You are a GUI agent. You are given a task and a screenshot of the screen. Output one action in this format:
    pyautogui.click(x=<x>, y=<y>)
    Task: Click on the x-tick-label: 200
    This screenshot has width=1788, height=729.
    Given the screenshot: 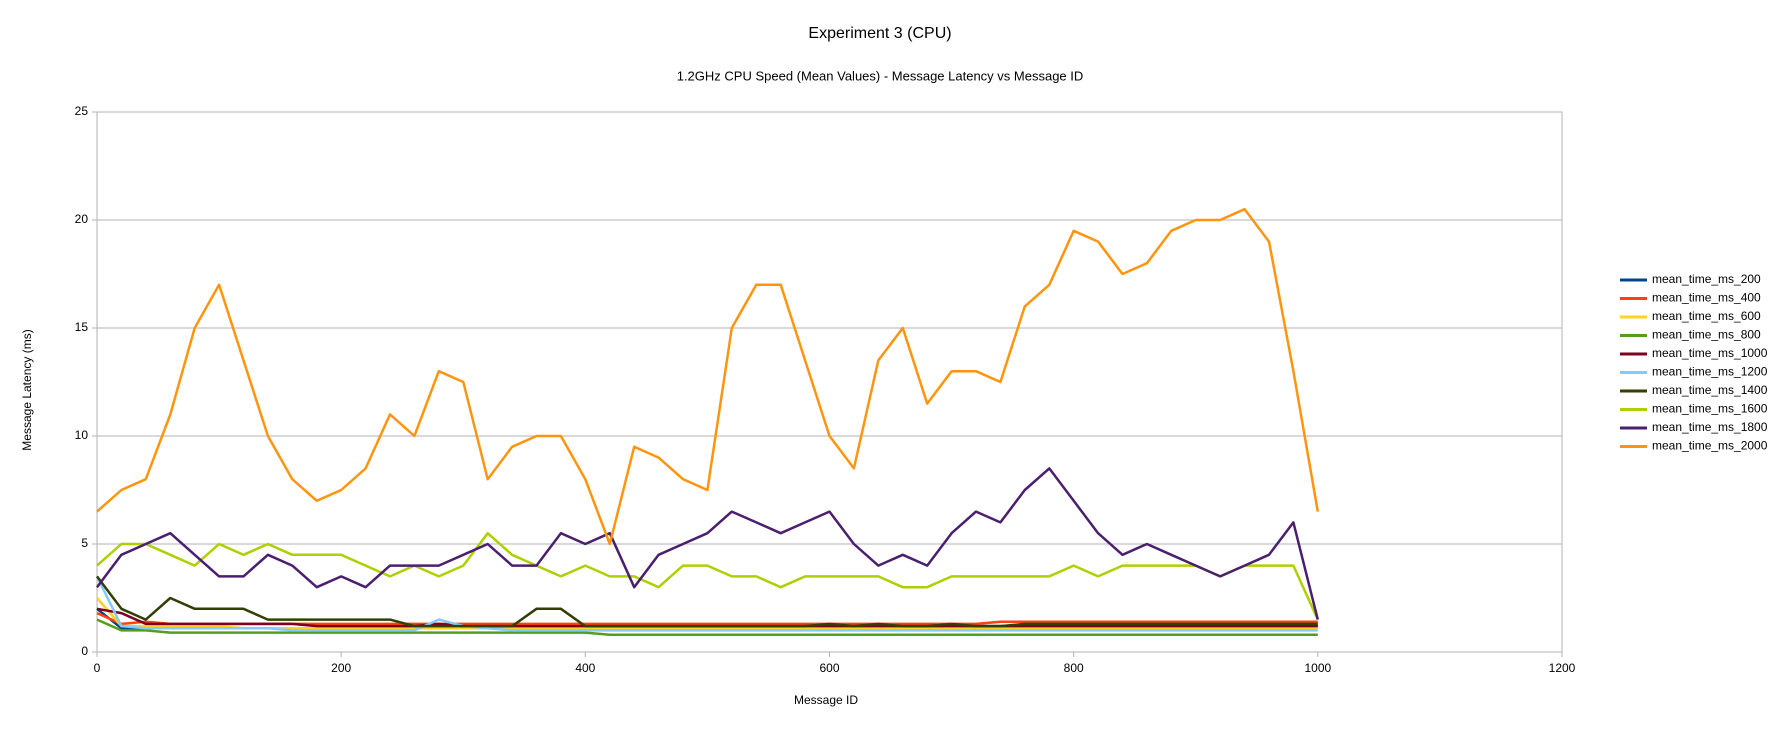 What is the action you would take?
    pyautogui.click(x=341, y=668)
    